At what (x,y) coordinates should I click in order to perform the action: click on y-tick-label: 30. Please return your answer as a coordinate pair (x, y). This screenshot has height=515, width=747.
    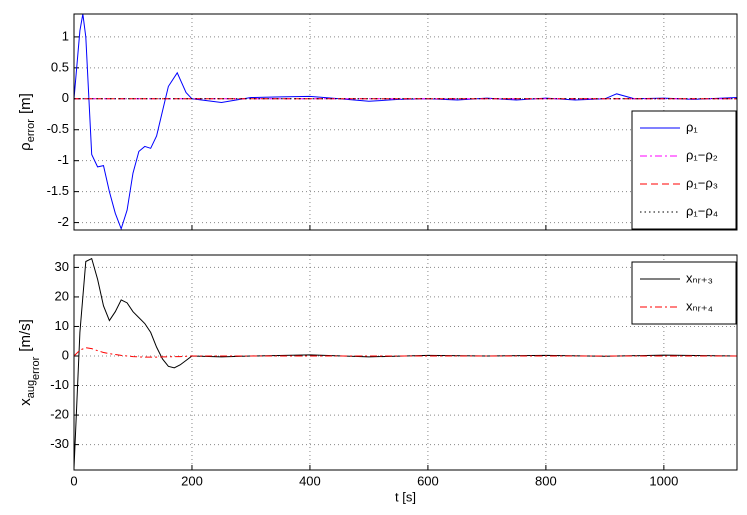
    Looking at the image, I should click on (62, 266).